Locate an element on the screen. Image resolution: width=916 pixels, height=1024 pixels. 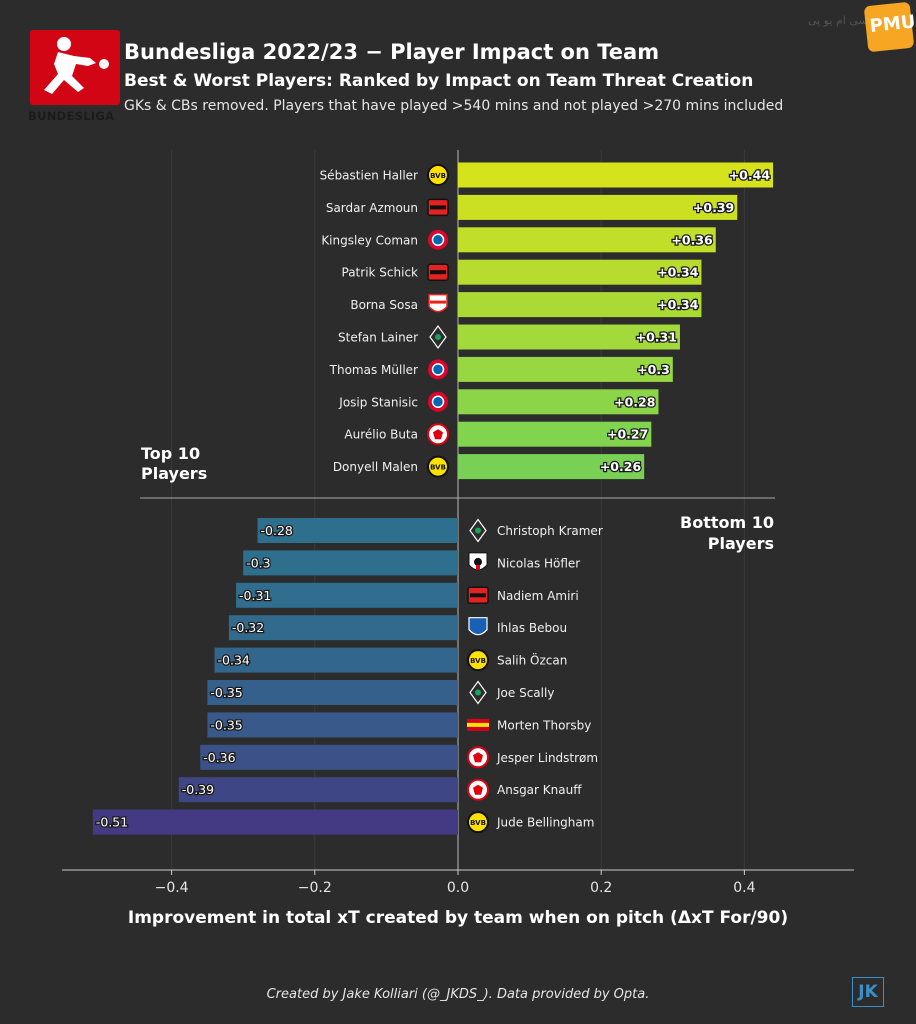
player-name-label: Kingsley Coman is located at coordinates (369, 240).